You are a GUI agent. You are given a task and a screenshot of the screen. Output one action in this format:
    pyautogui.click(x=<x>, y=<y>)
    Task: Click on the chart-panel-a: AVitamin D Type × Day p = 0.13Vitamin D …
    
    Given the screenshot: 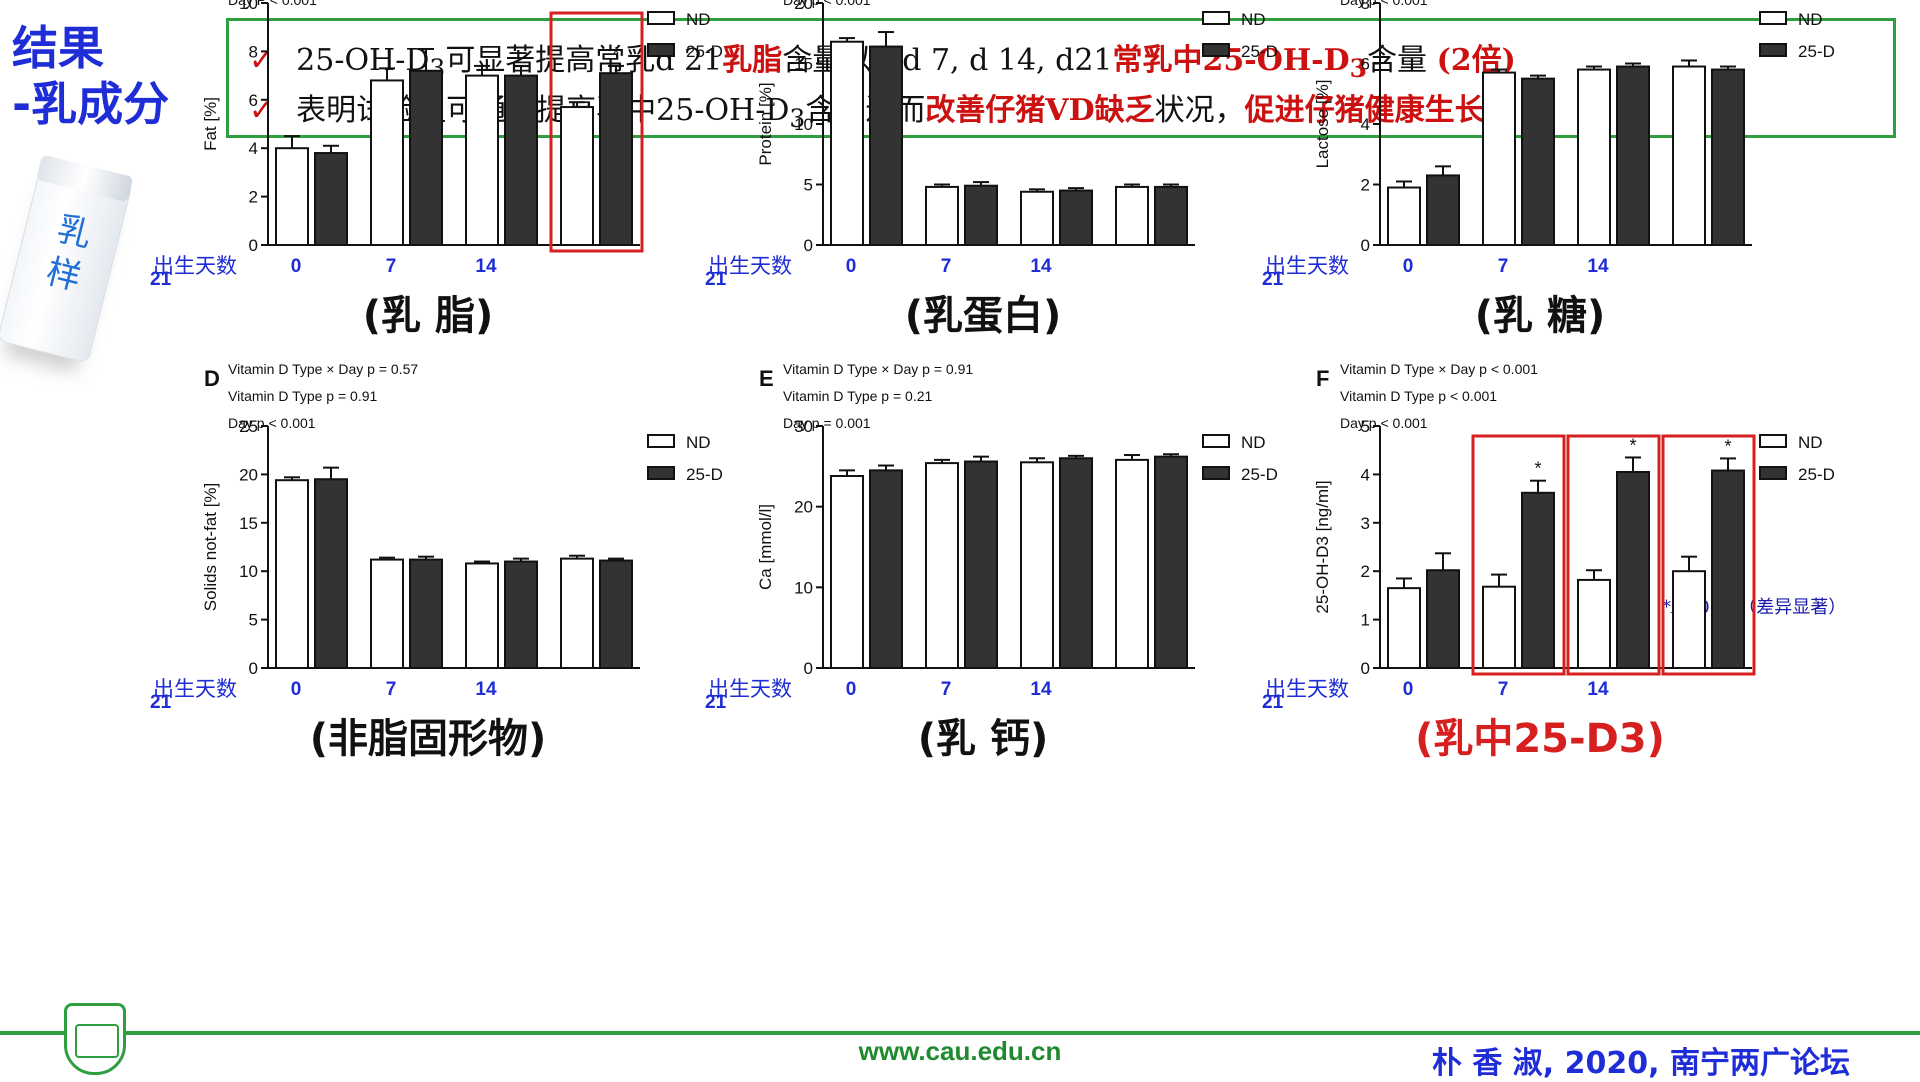 What is the action you would take?
    pyautogui.click(x=436, y=169)
    